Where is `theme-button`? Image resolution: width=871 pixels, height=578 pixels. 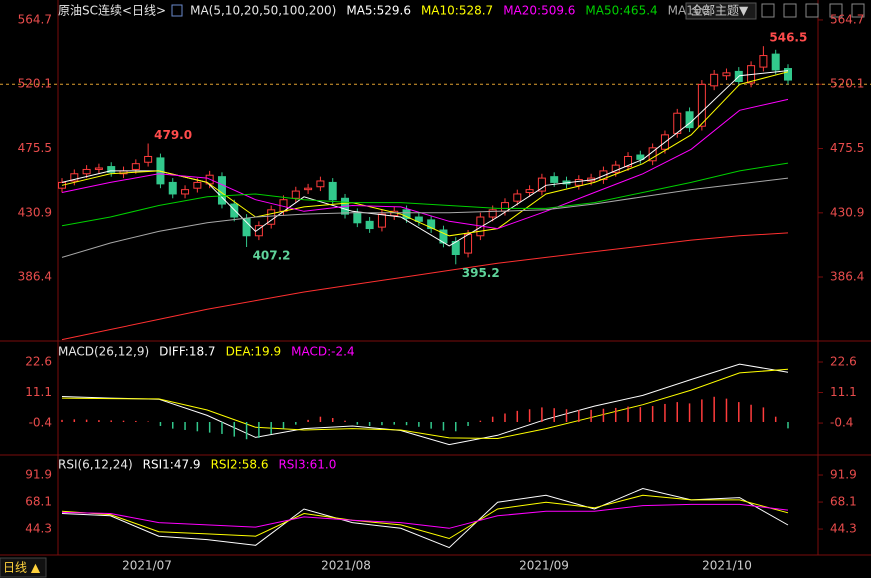
theme-button is located at coordinates (721, 11).